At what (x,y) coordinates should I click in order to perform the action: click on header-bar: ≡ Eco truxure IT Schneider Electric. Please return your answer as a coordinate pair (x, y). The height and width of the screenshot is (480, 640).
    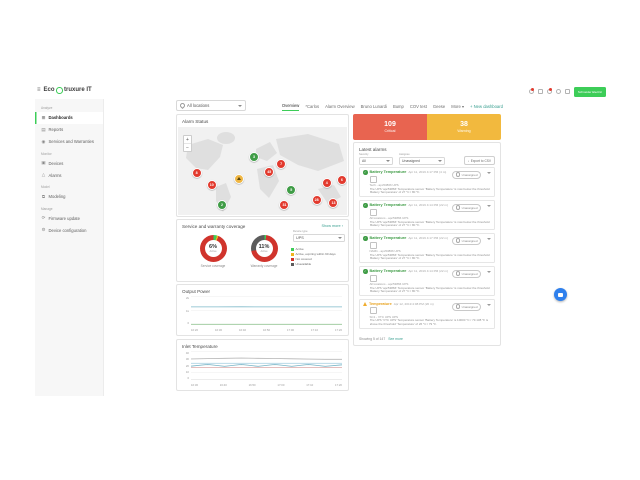
    Looking at the image, I should click on (321, 91).